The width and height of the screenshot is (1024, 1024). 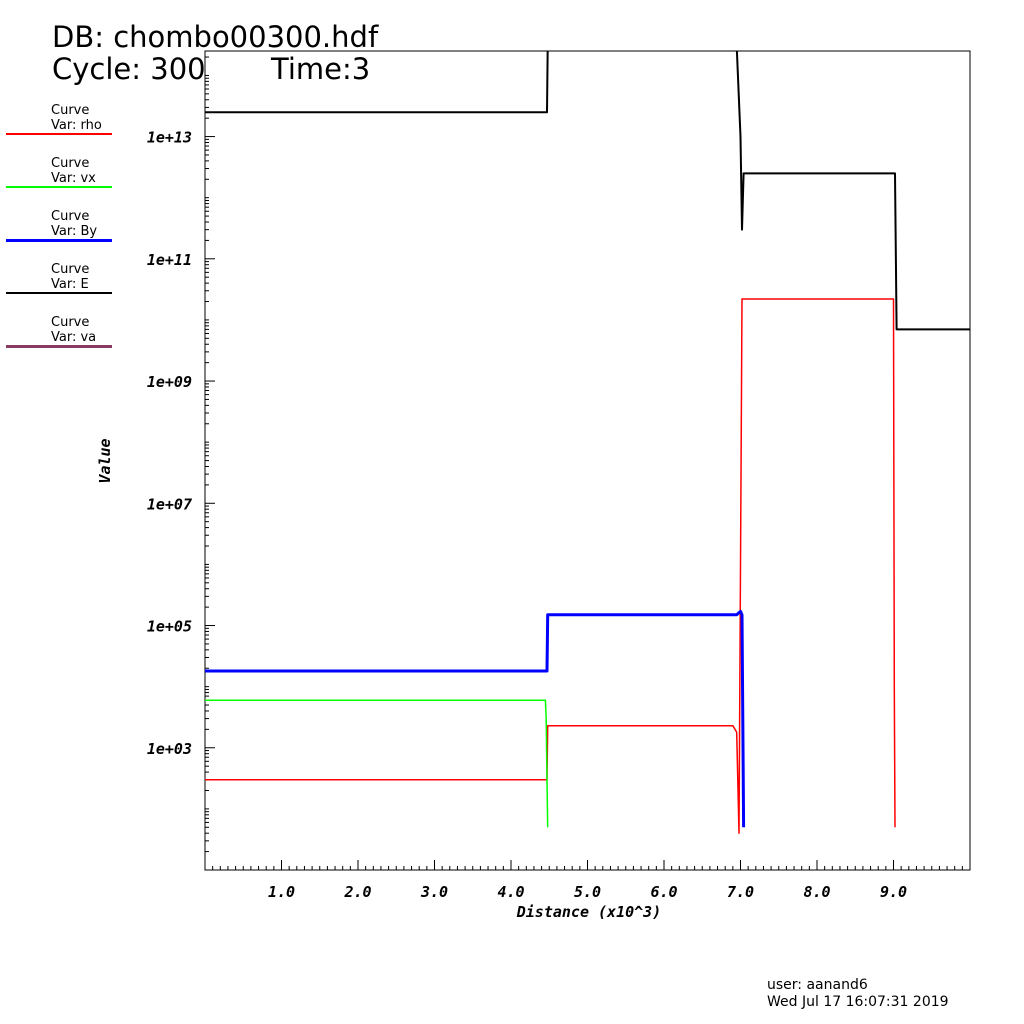 I want to click on x-tick-label: 1.0, so click(x=281, y=892).